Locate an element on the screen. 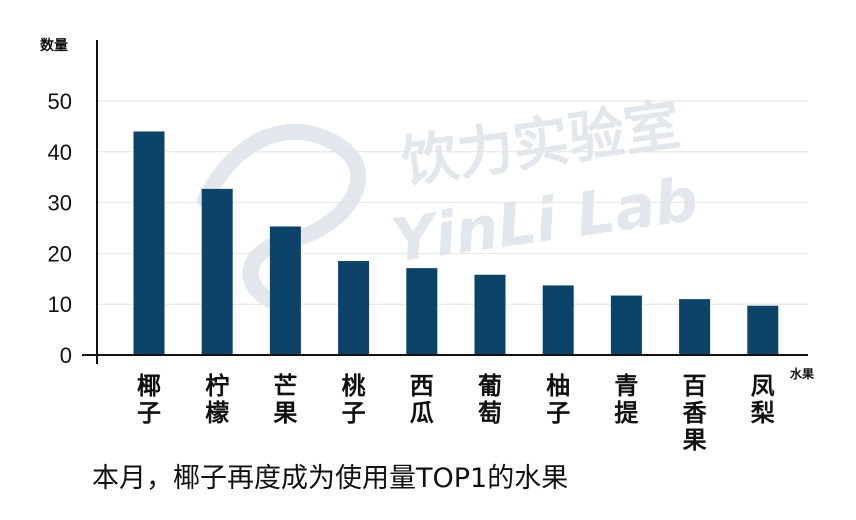  y-tick-label: 0 is located at coordinates (66, 355).